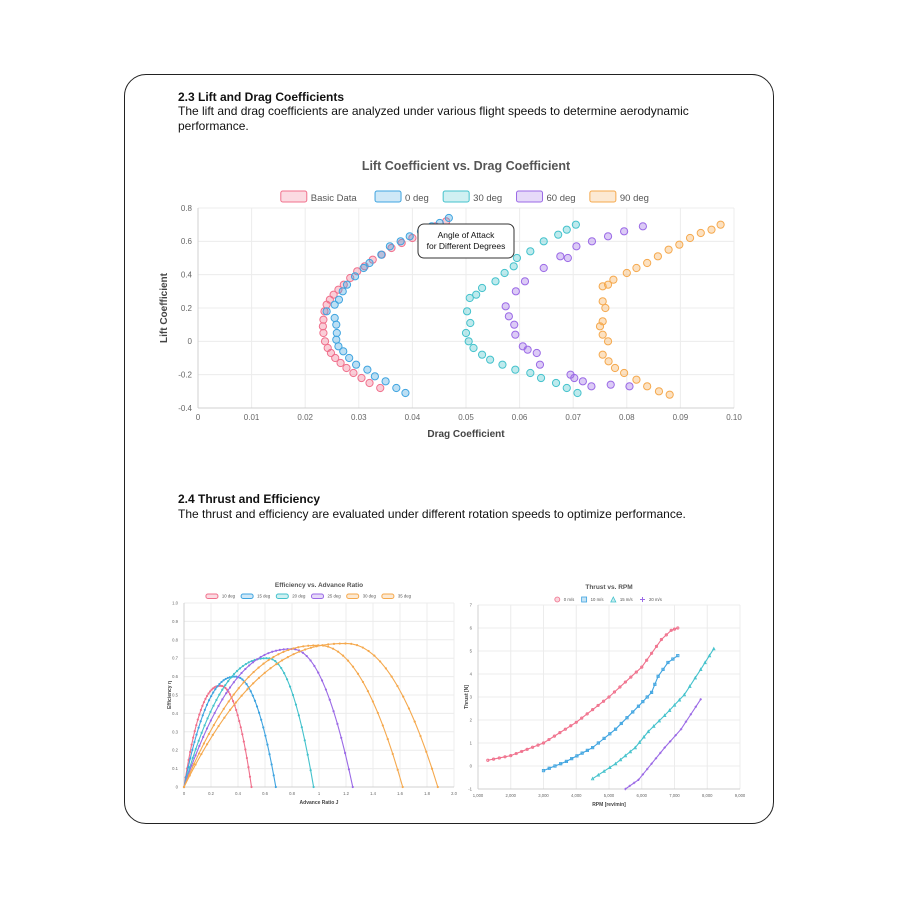 The width and height of the screenshot is (900, 900). I want to click on annotation-text: Angle of Attack, so click(466, 235).